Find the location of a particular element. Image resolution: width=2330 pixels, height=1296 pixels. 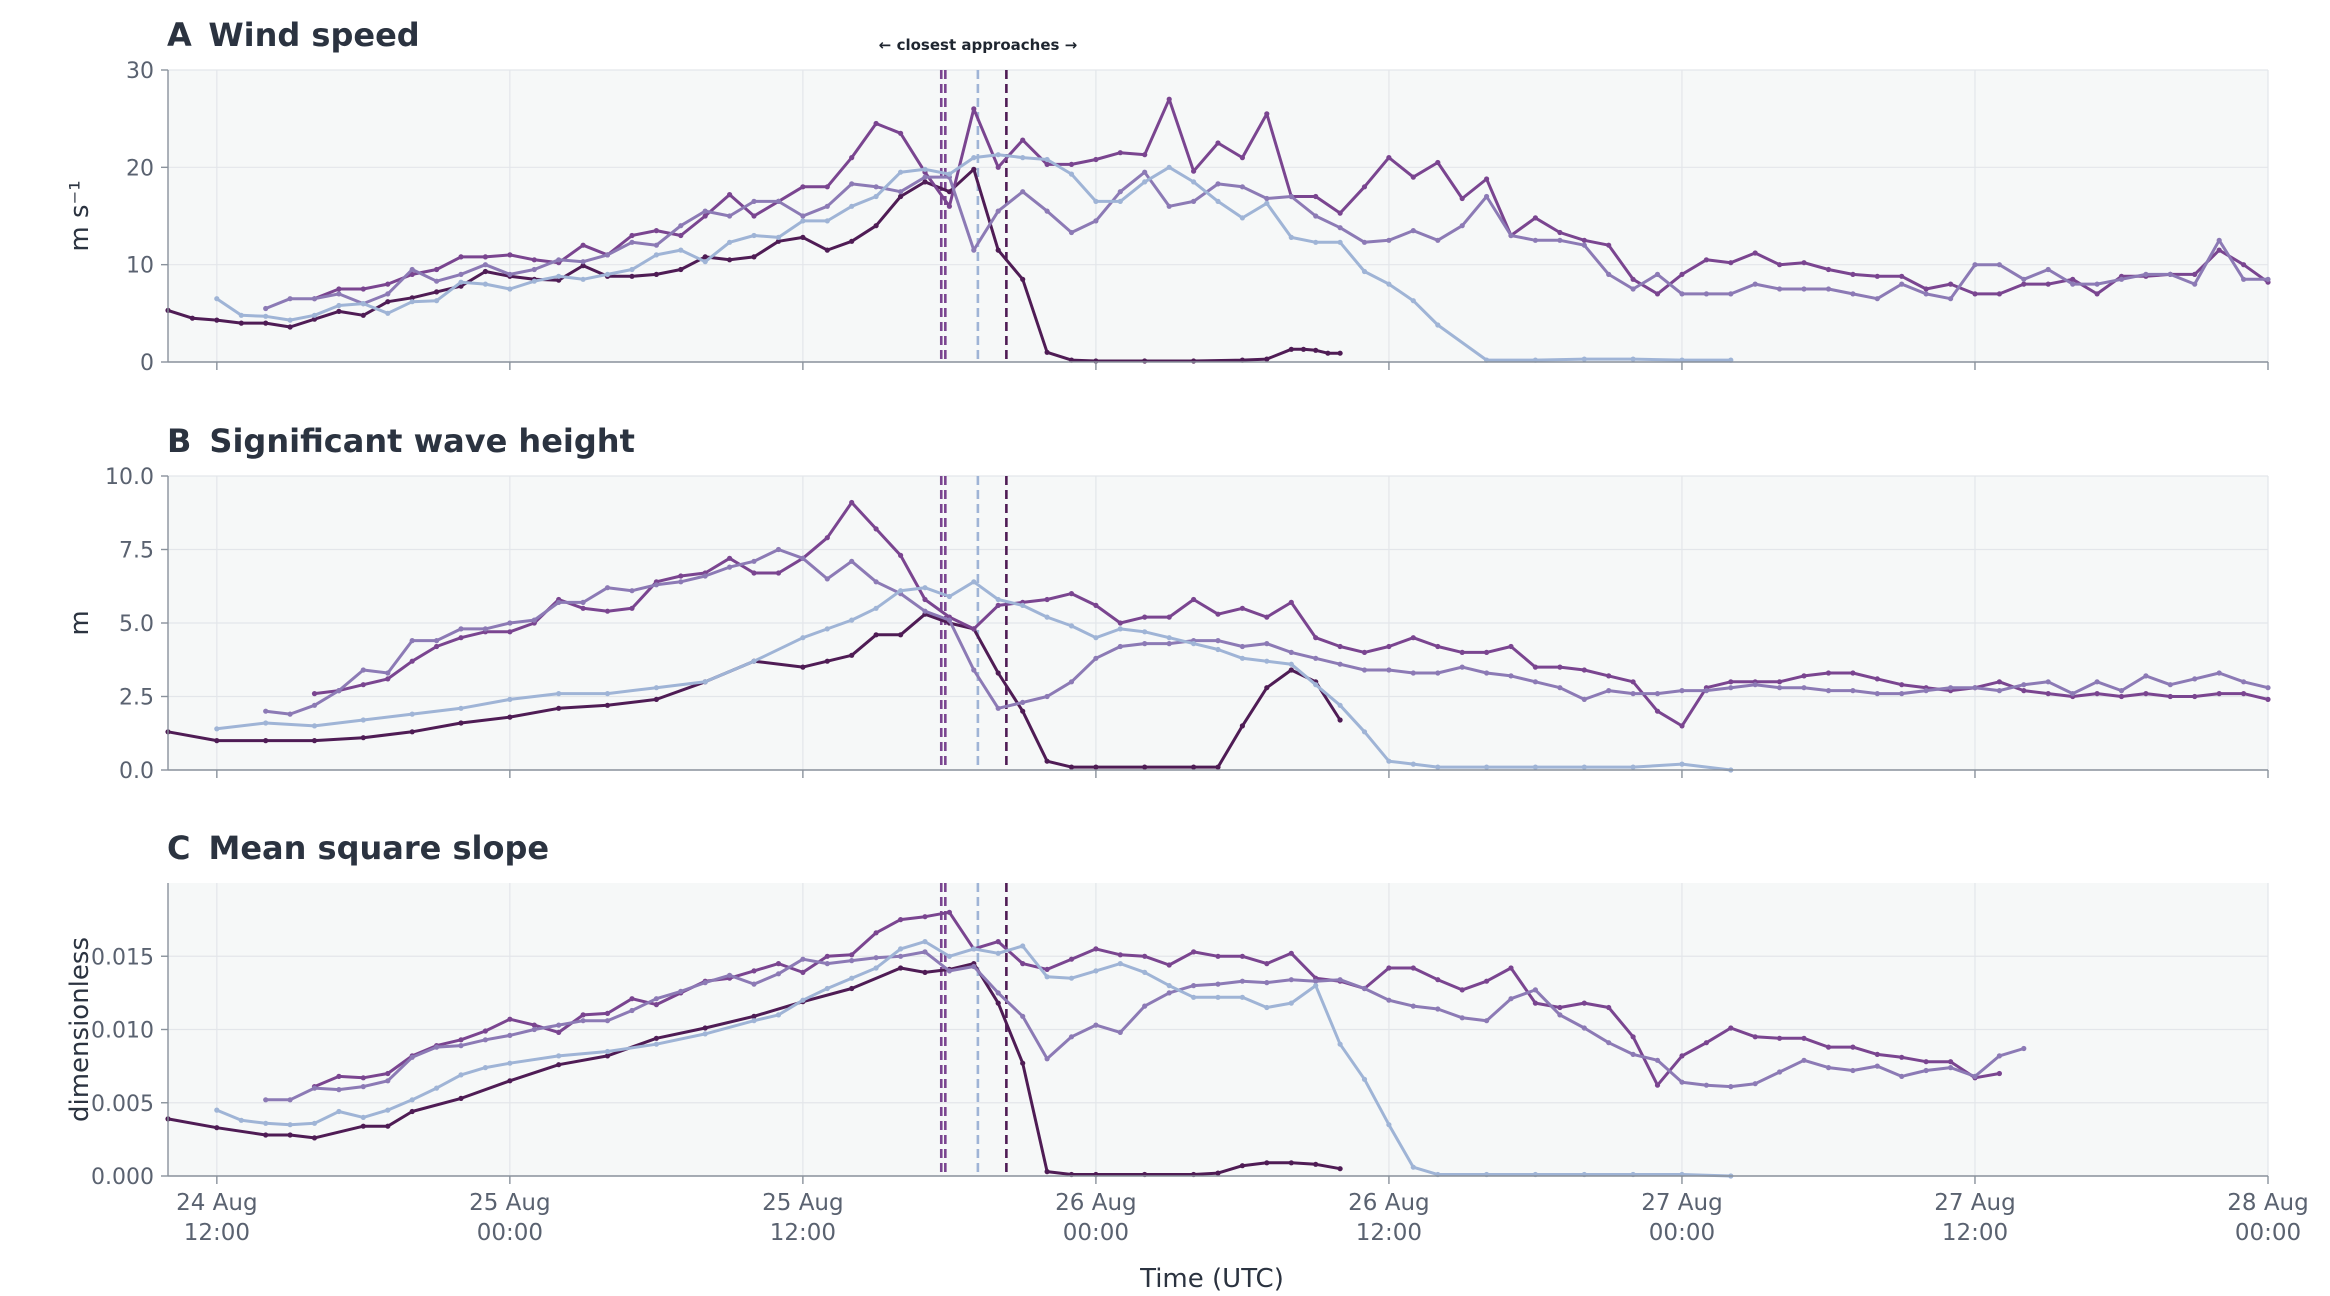

y-tick-label: 0.0 is located at coordinates (136, 771).